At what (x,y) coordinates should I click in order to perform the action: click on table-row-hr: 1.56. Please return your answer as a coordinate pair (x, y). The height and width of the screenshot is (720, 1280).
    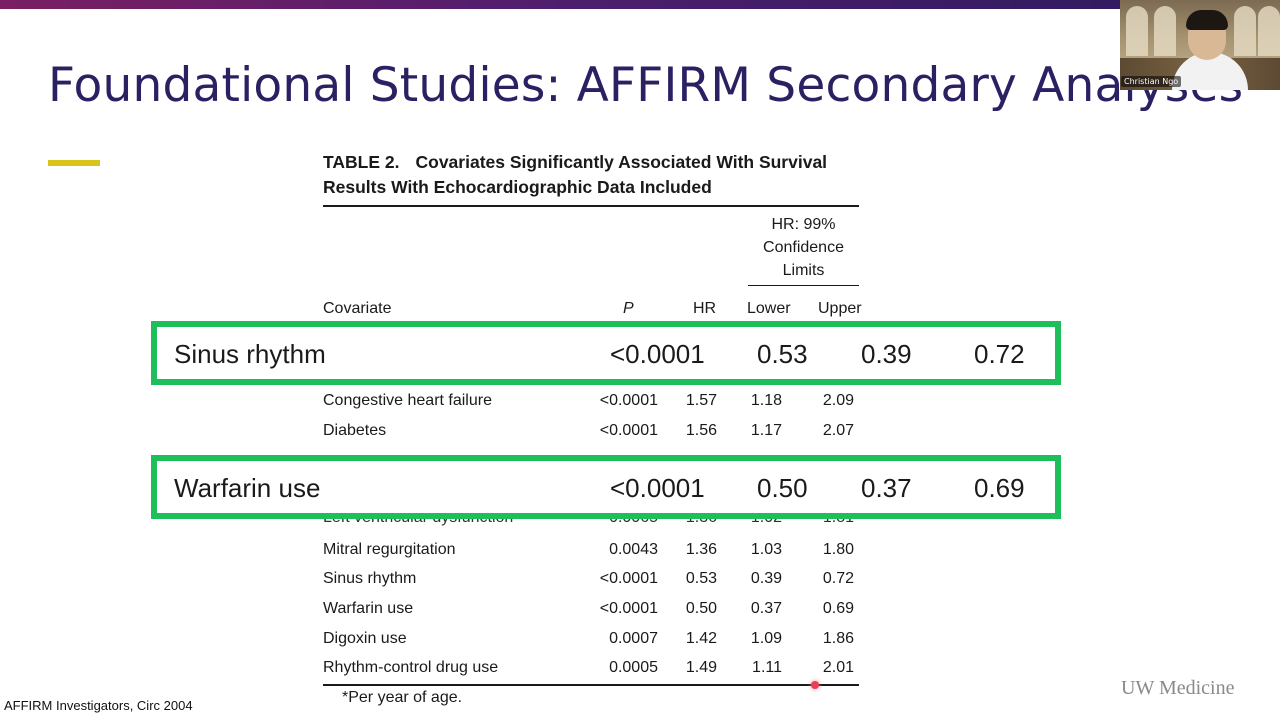
    Looking at the image, I should click on (701, 430).